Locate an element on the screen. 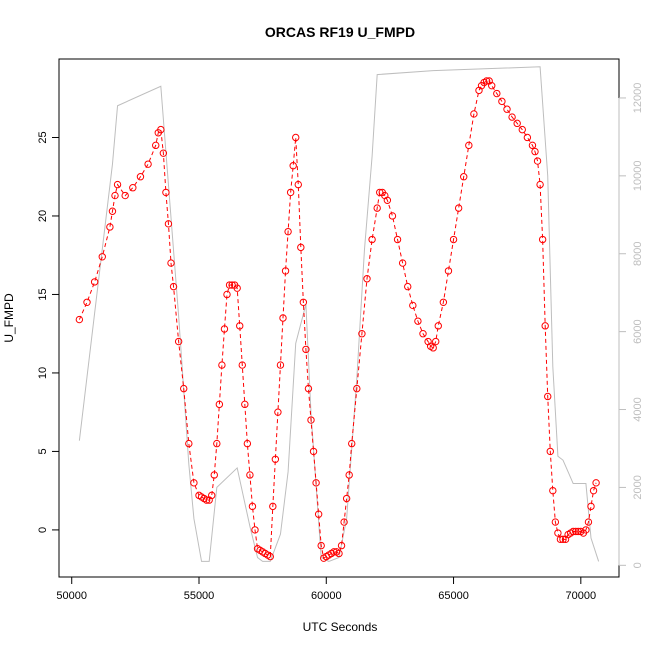  chart-title: ORCAS RF19 U_FMPD is located at coordinates (340, 32).